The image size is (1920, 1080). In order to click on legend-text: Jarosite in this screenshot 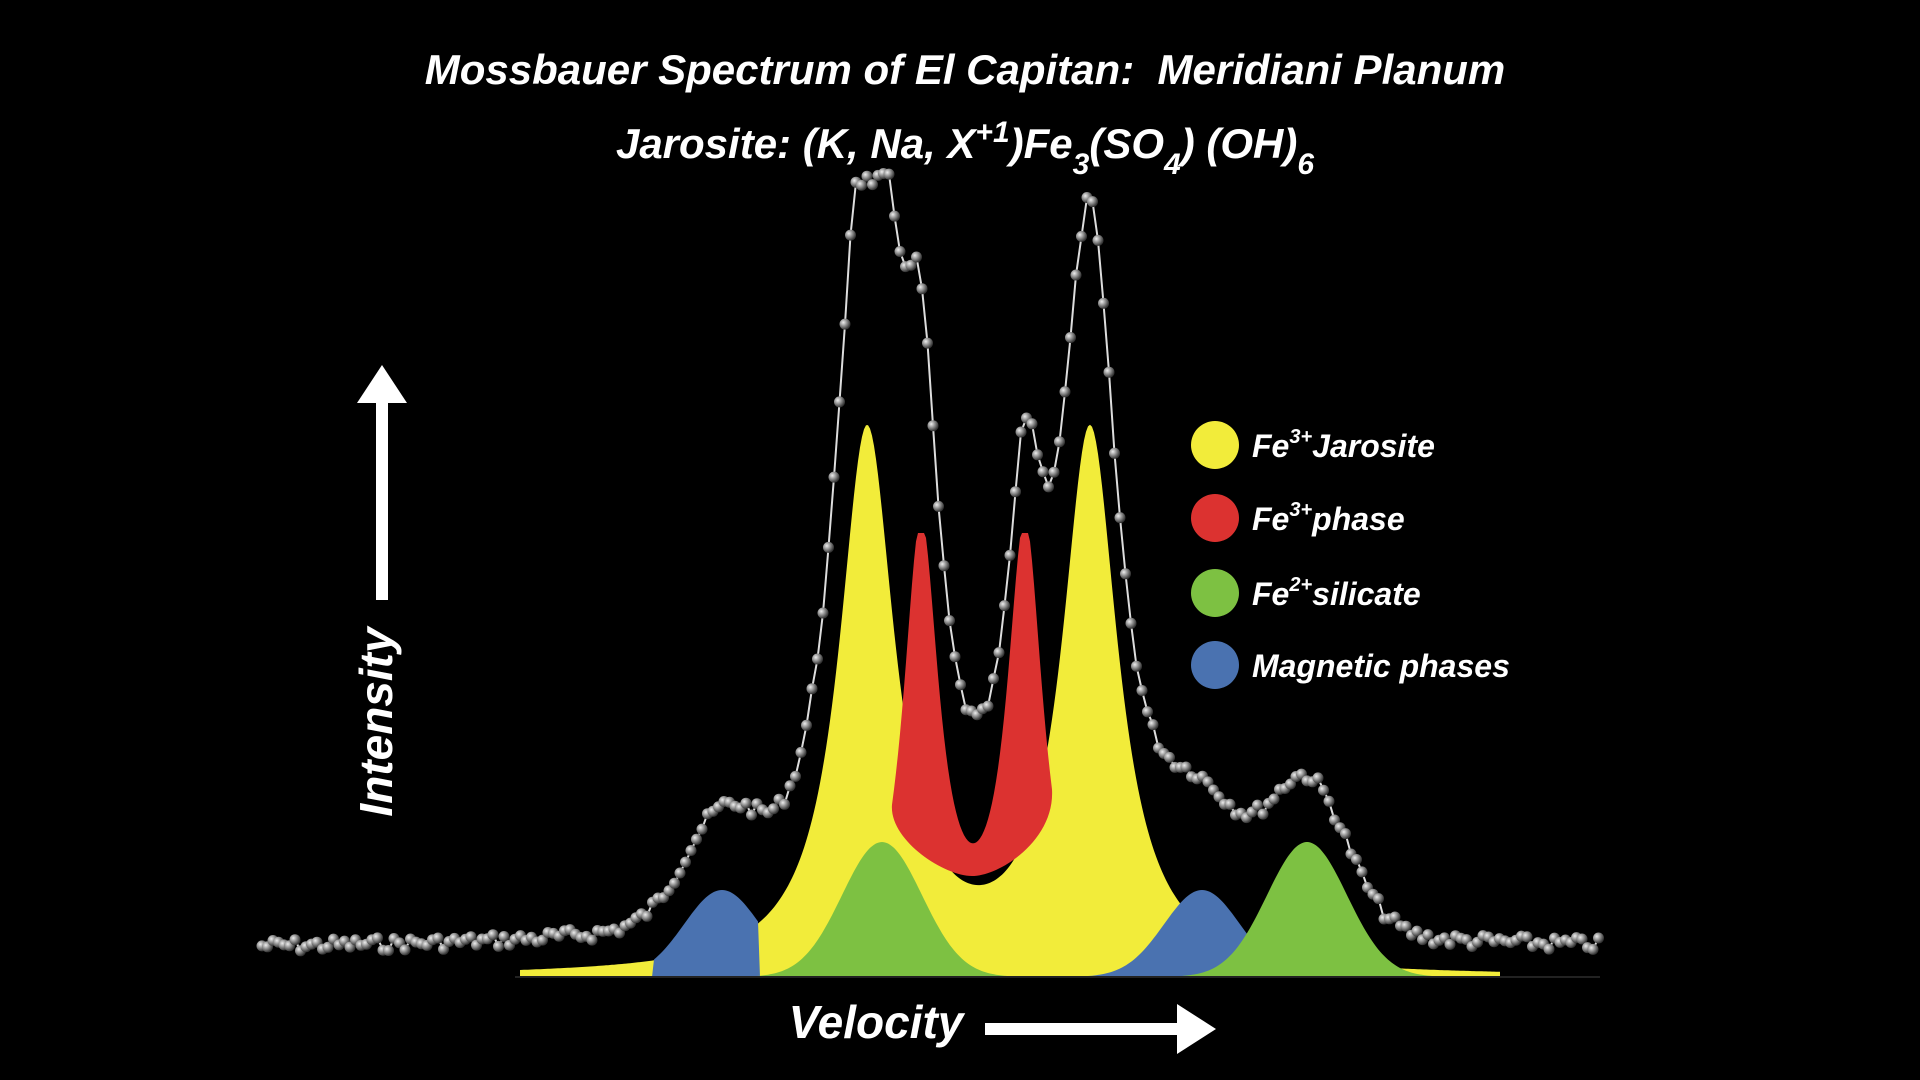, I will do `click(1373, 446)`.